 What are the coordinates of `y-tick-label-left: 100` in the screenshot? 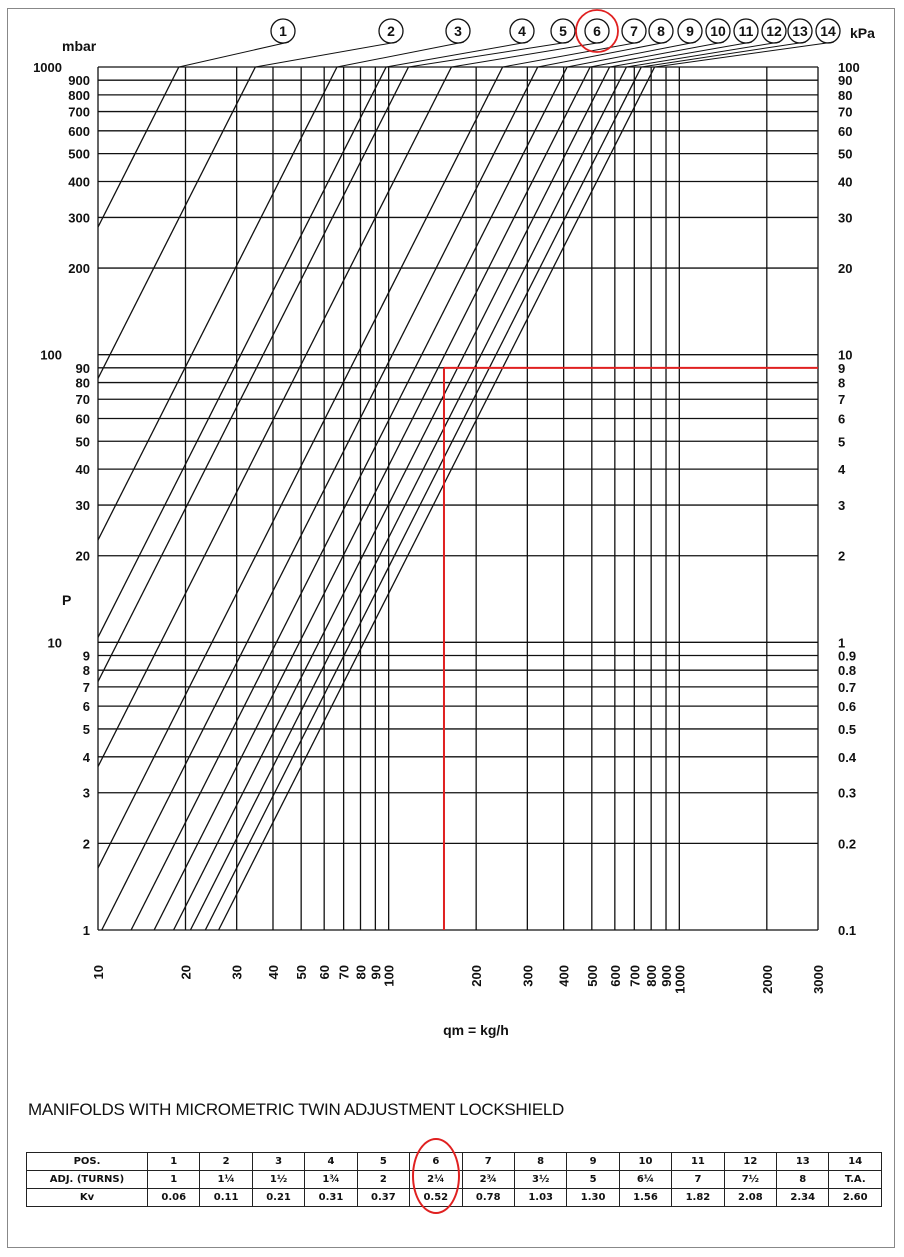 It's located at (51, 355).